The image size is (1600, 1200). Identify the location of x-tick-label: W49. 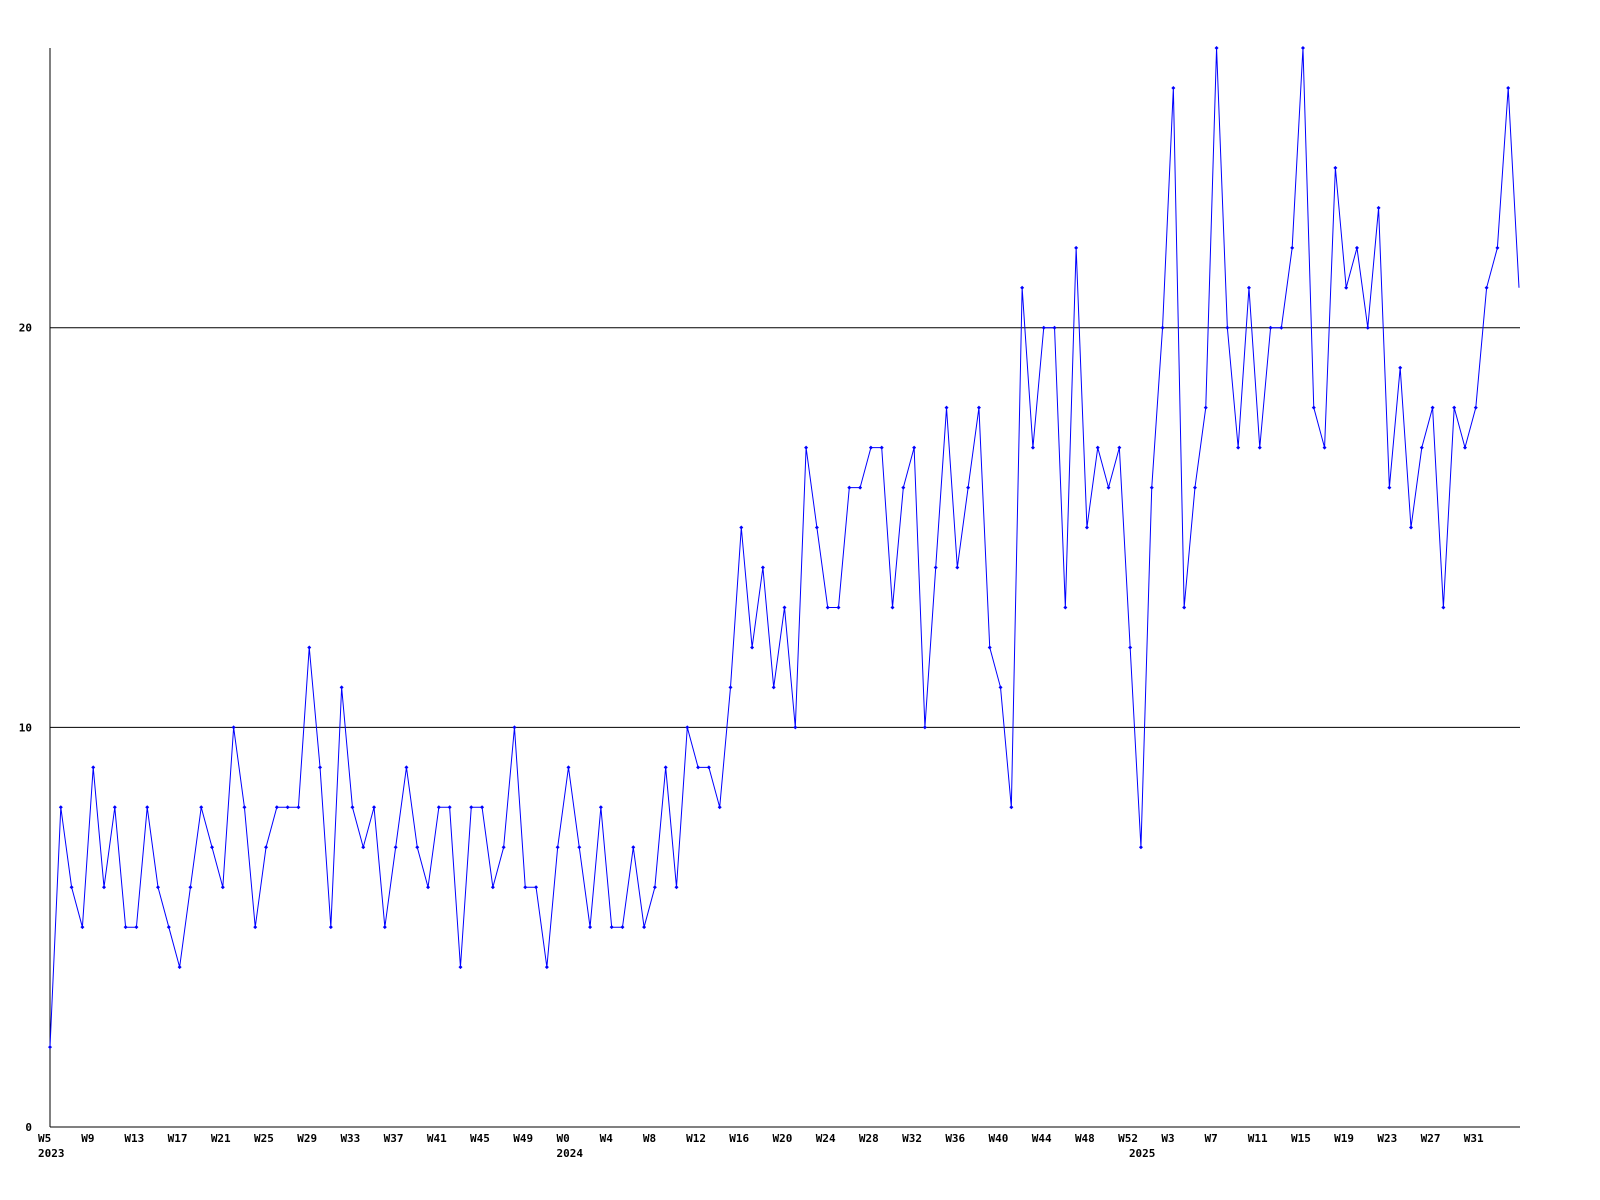
(523, 1138).